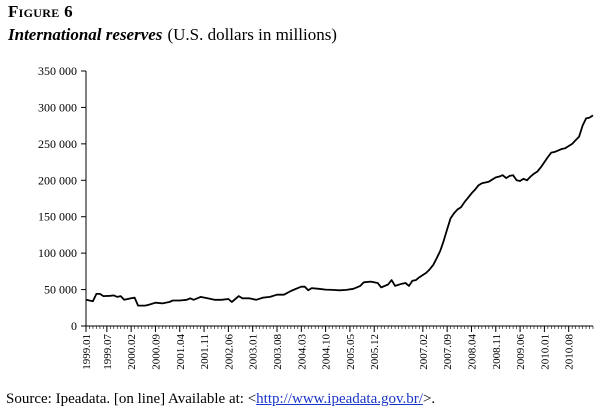 The image size is (603, 416). Describe the element at coordinates (57, 71) in the screenshot. I see `y-tick-label: 350 000` at that location.